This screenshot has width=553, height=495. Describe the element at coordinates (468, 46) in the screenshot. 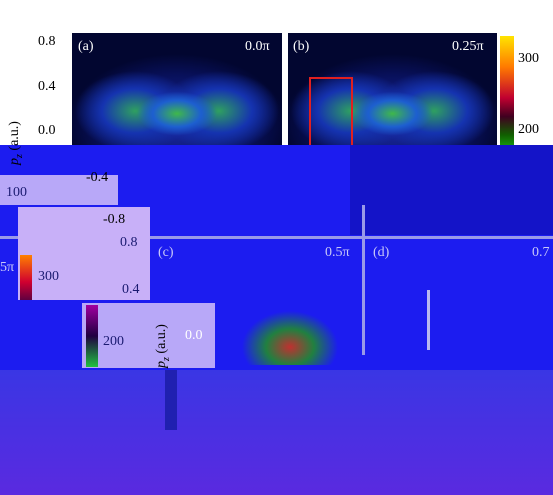

I see `panel-phase: 0.25π` at that location.